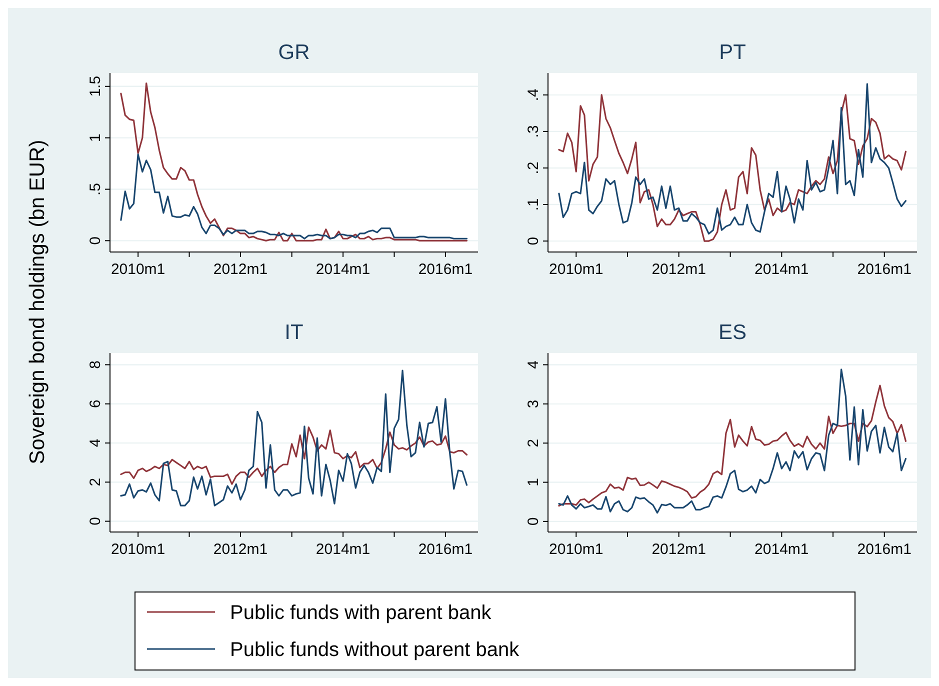  Describe the element at coordinates (95, 189) in the screenshot. I see `y-tick-label: .5` at that location.